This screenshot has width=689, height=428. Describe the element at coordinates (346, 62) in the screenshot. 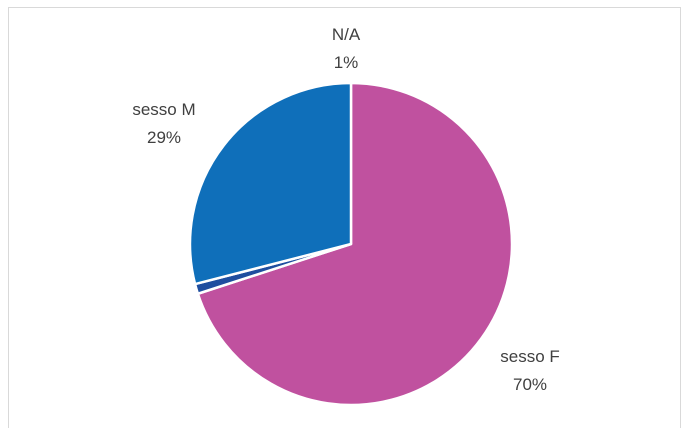

I see `slice-percent-label: 1%` at that location.